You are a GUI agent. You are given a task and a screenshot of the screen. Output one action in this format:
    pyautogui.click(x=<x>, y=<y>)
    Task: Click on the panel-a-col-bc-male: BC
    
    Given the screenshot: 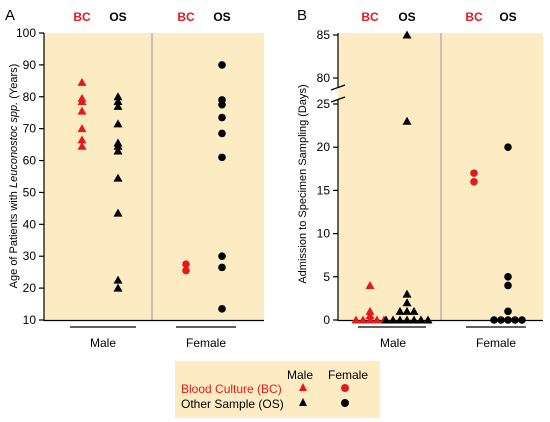 What is the action you would take?
    pyautogui.click(x=82, y=17)
    